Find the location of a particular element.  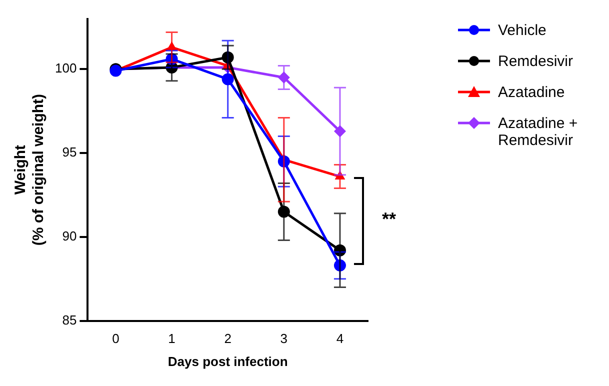

annotation: ** is located at coordinates (389, 219).